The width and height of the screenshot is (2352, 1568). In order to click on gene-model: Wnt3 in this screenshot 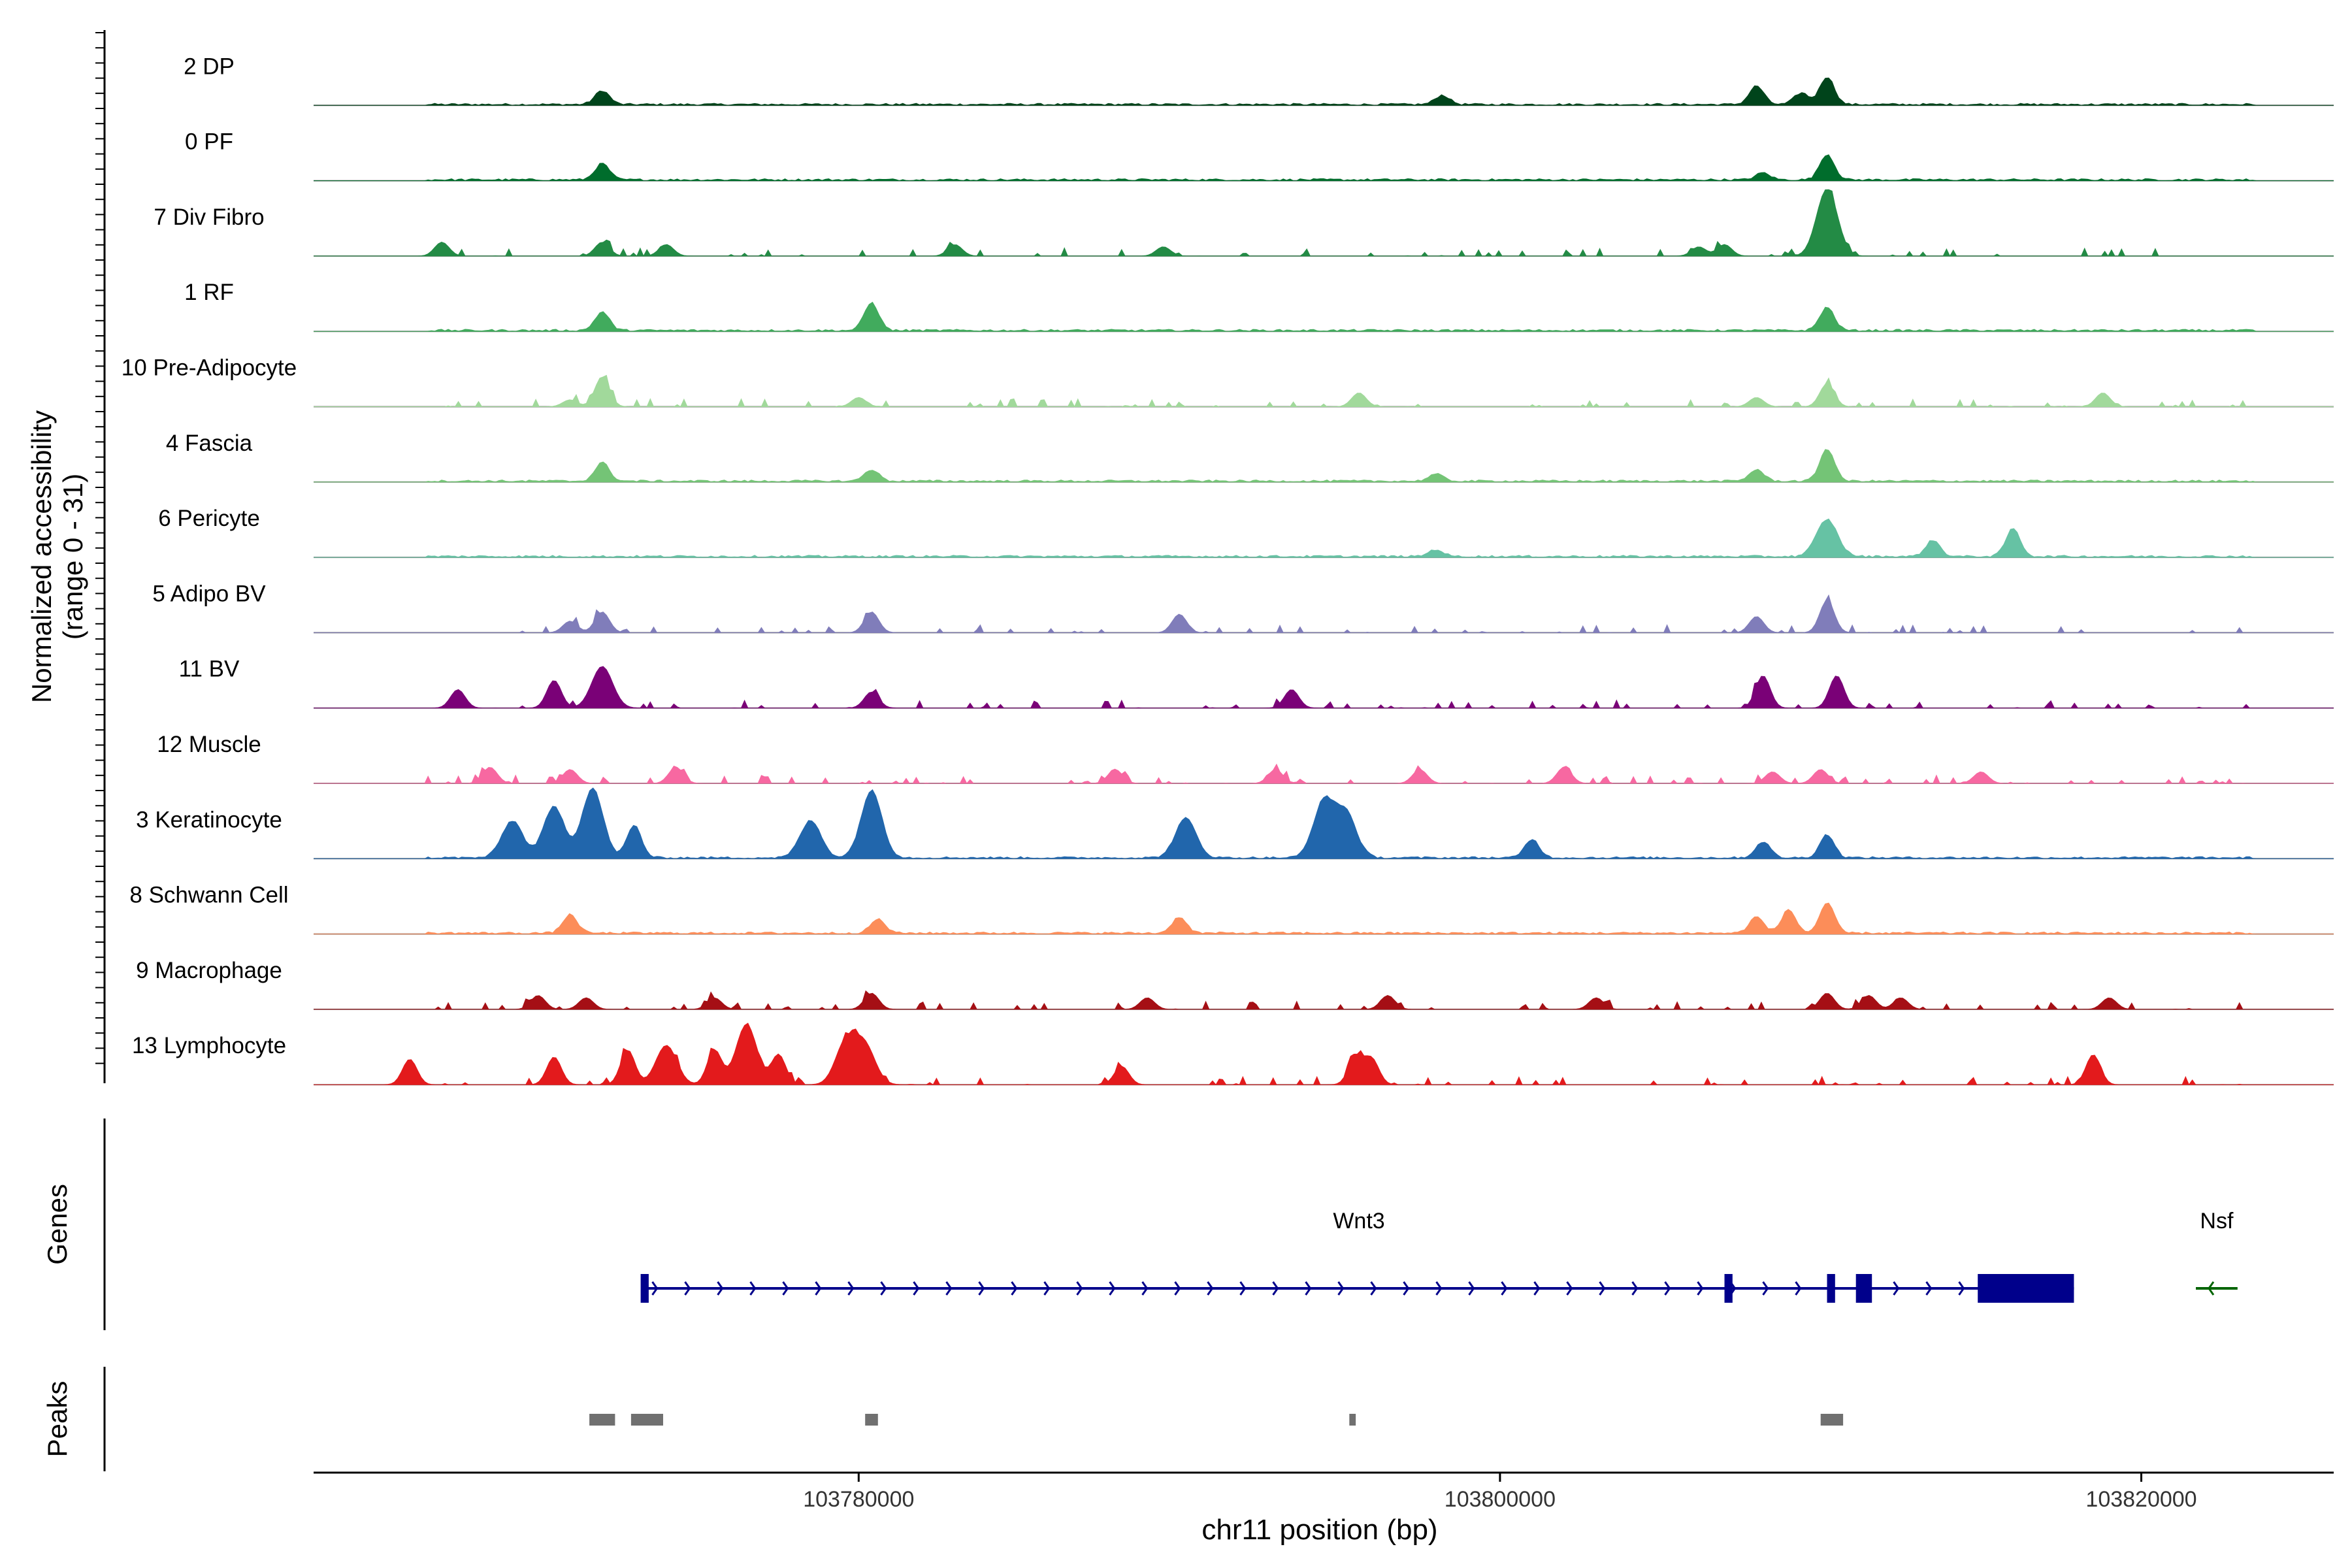, I will do `click(1357, 1256)`.